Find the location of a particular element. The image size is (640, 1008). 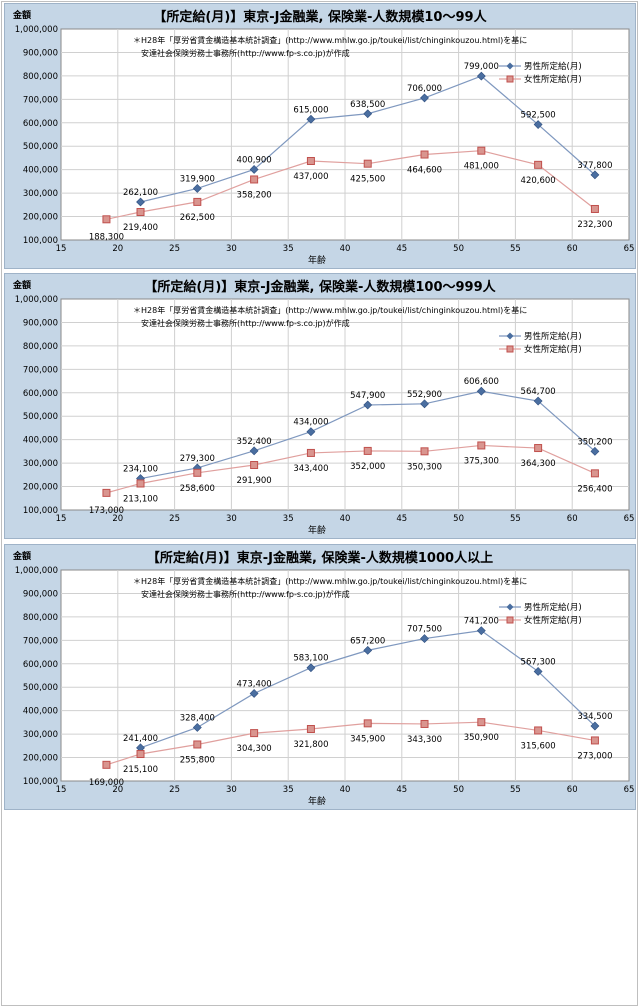

data-label-female: 345,900 is located at coordinates (367, 739).